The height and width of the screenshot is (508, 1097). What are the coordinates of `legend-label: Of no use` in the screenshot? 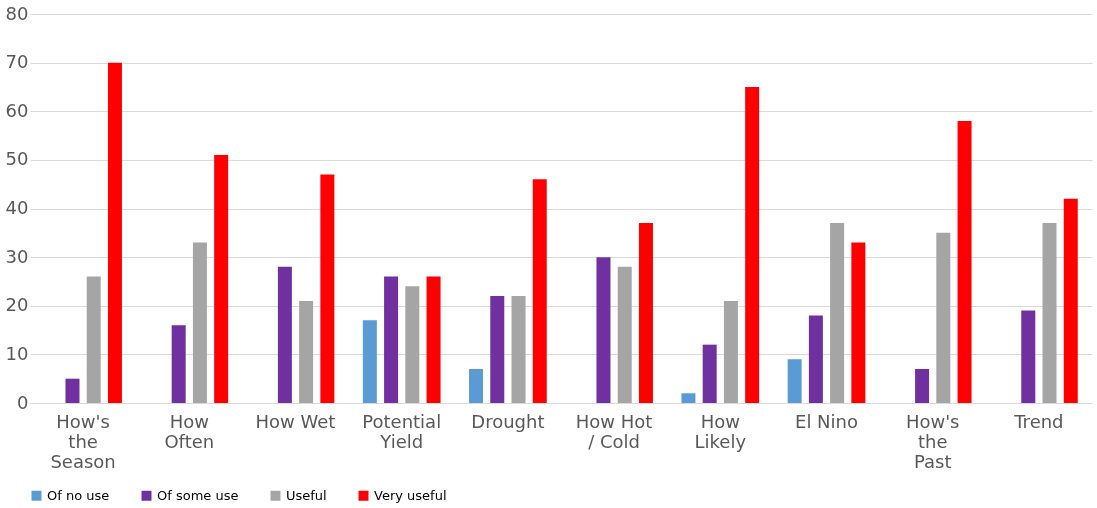 It's located at (78, 495).